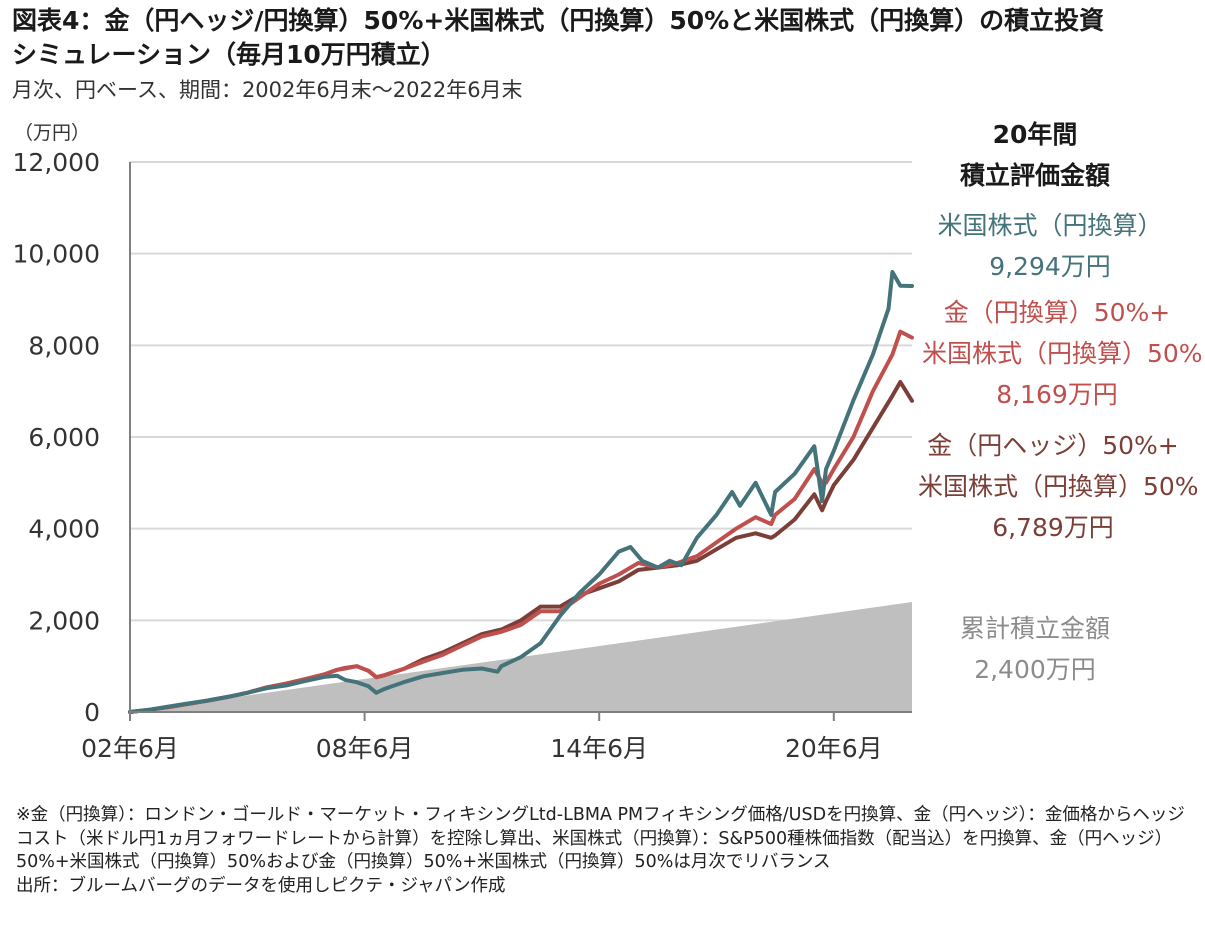  I want to click on chart-subtitle: 月次、円ベース、期間：2002年6月末～2022年6月末, so click(267, 90).